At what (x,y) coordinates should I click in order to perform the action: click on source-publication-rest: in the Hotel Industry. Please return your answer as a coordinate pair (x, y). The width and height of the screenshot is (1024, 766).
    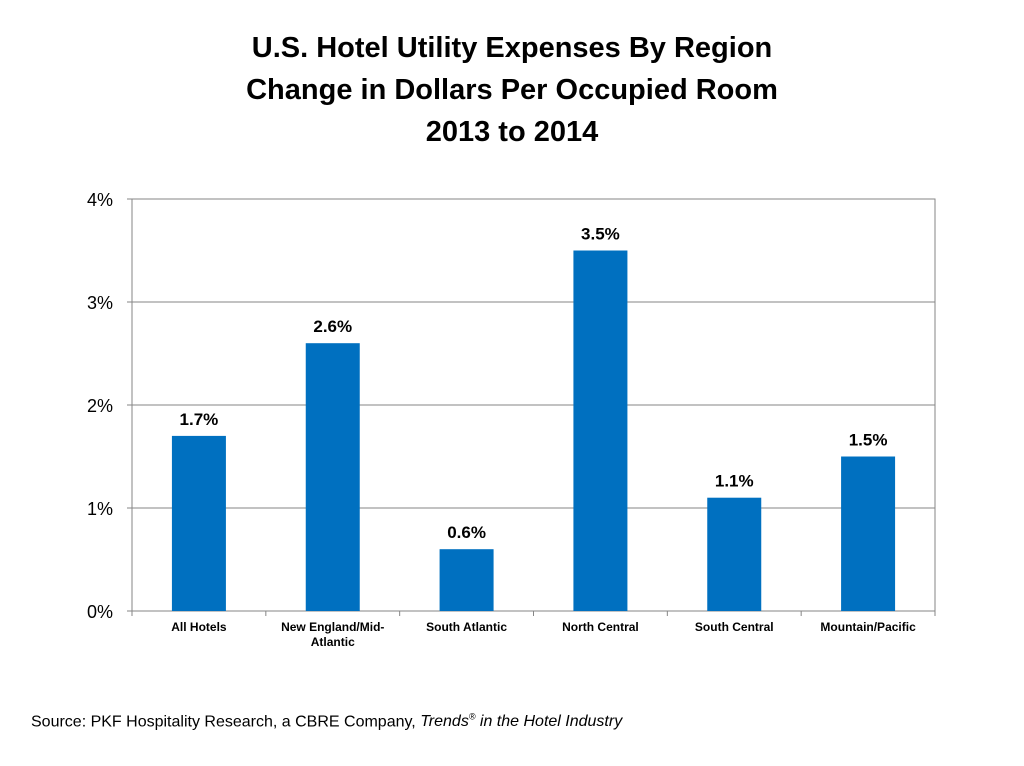
    Looking at the image, I should click on (549, 722).